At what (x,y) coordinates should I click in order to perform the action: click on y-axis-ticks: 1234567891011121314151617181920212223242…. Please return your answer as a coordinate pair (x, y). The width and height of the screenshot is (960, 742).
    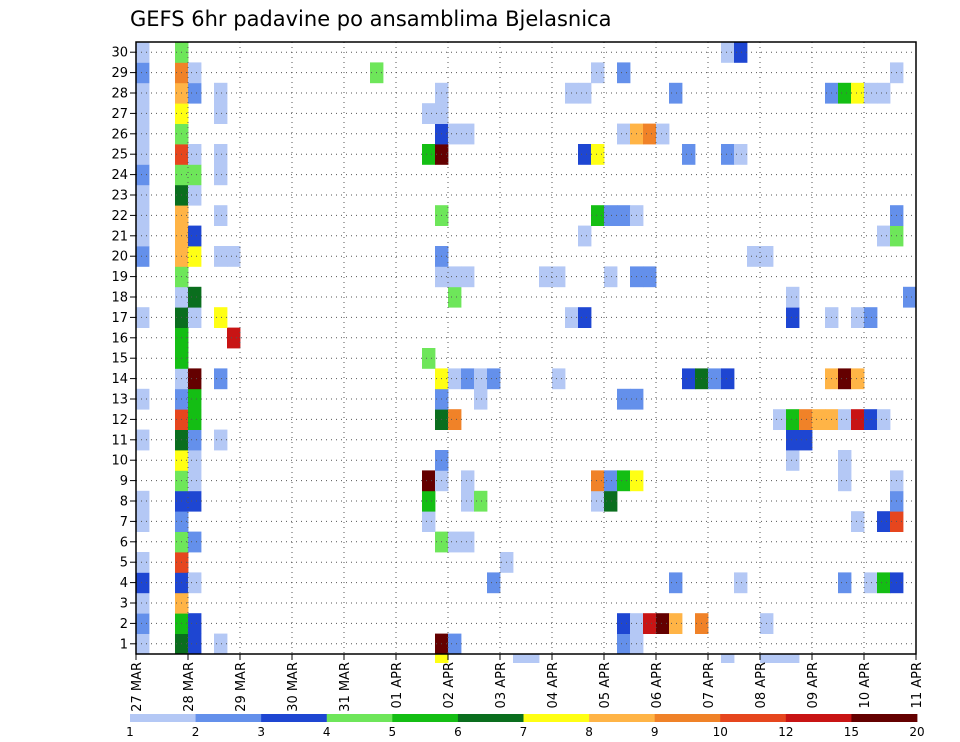
    Looking at the image, I should click on (123, 349).